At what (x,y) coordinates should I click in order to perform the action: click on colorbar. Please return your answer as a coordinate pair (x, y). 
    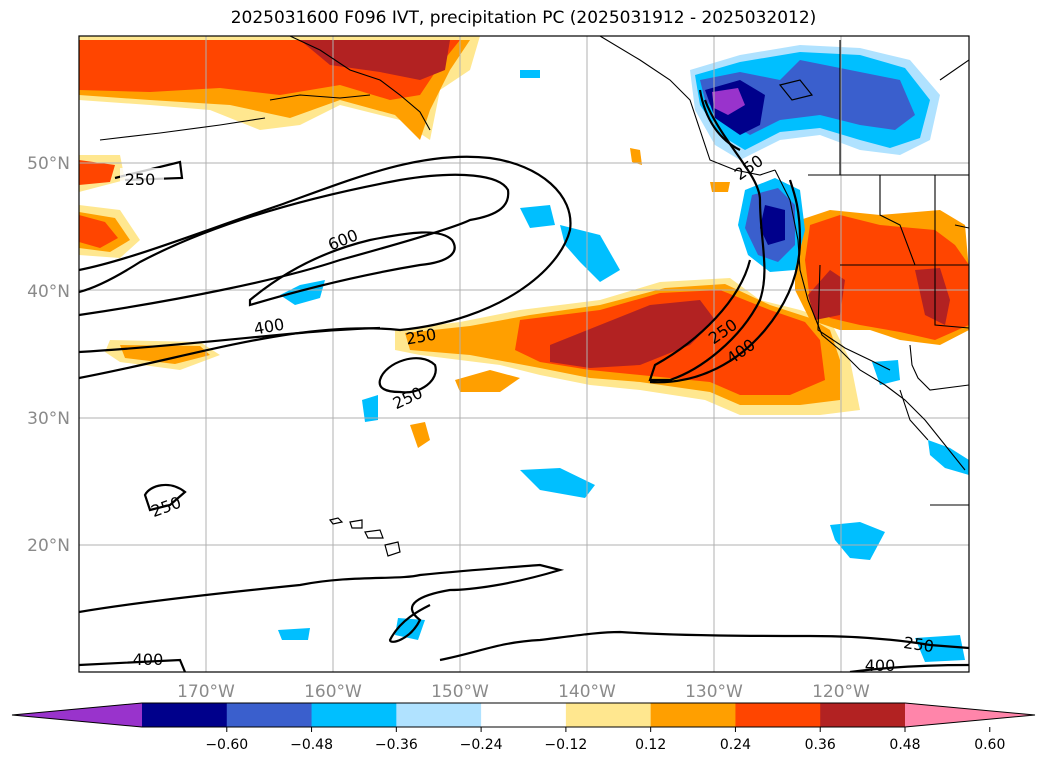
    Looking at the image, I should click on (523, 715).